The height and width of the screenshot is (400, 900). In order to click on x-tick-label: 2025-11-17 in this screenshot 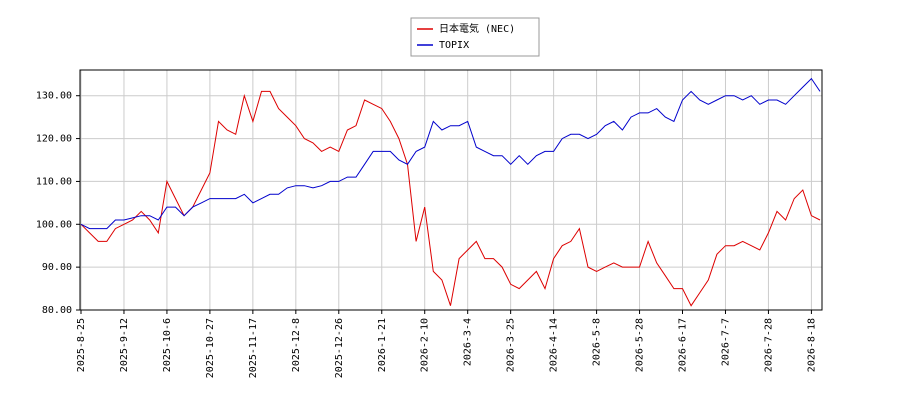, I will do `click(253, 348)`.